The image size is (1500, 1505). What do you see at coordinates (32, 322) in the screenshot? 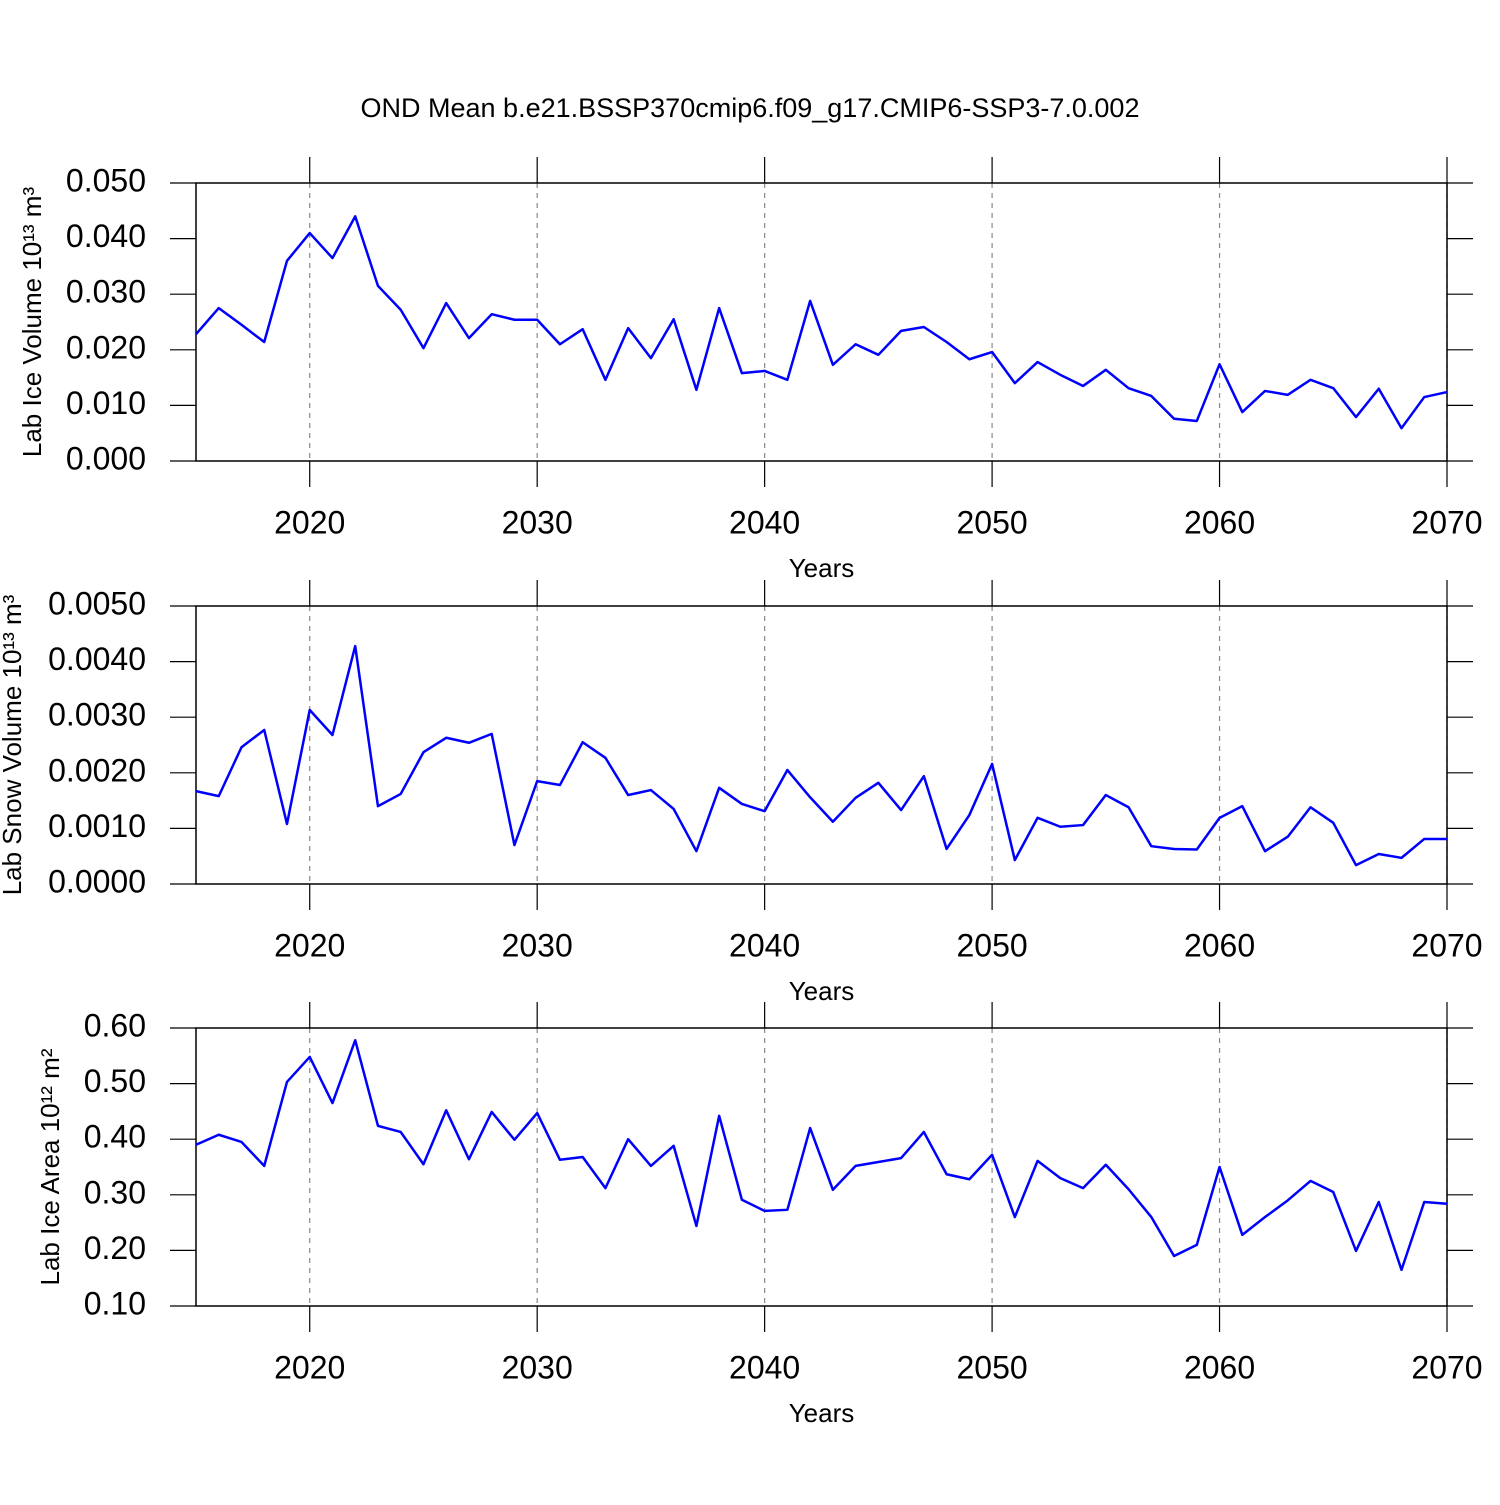
I see `y-axis-label: Lab Ice Volume 10¹³ m³` at bounding box center [32, 322].